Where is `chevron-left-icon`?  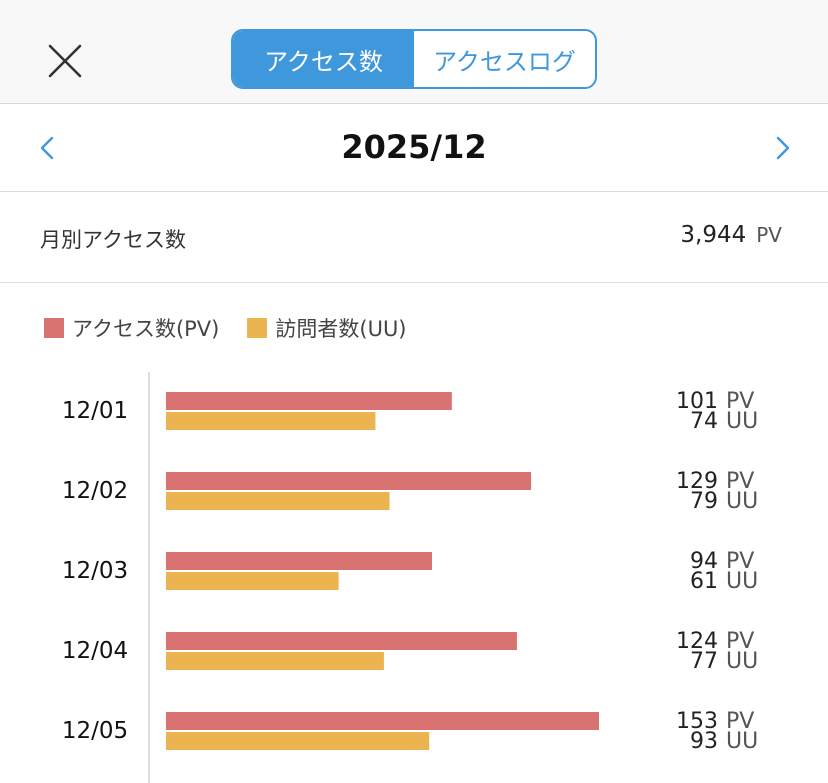 chevron-left-icon is located at coordinates (47, 148).